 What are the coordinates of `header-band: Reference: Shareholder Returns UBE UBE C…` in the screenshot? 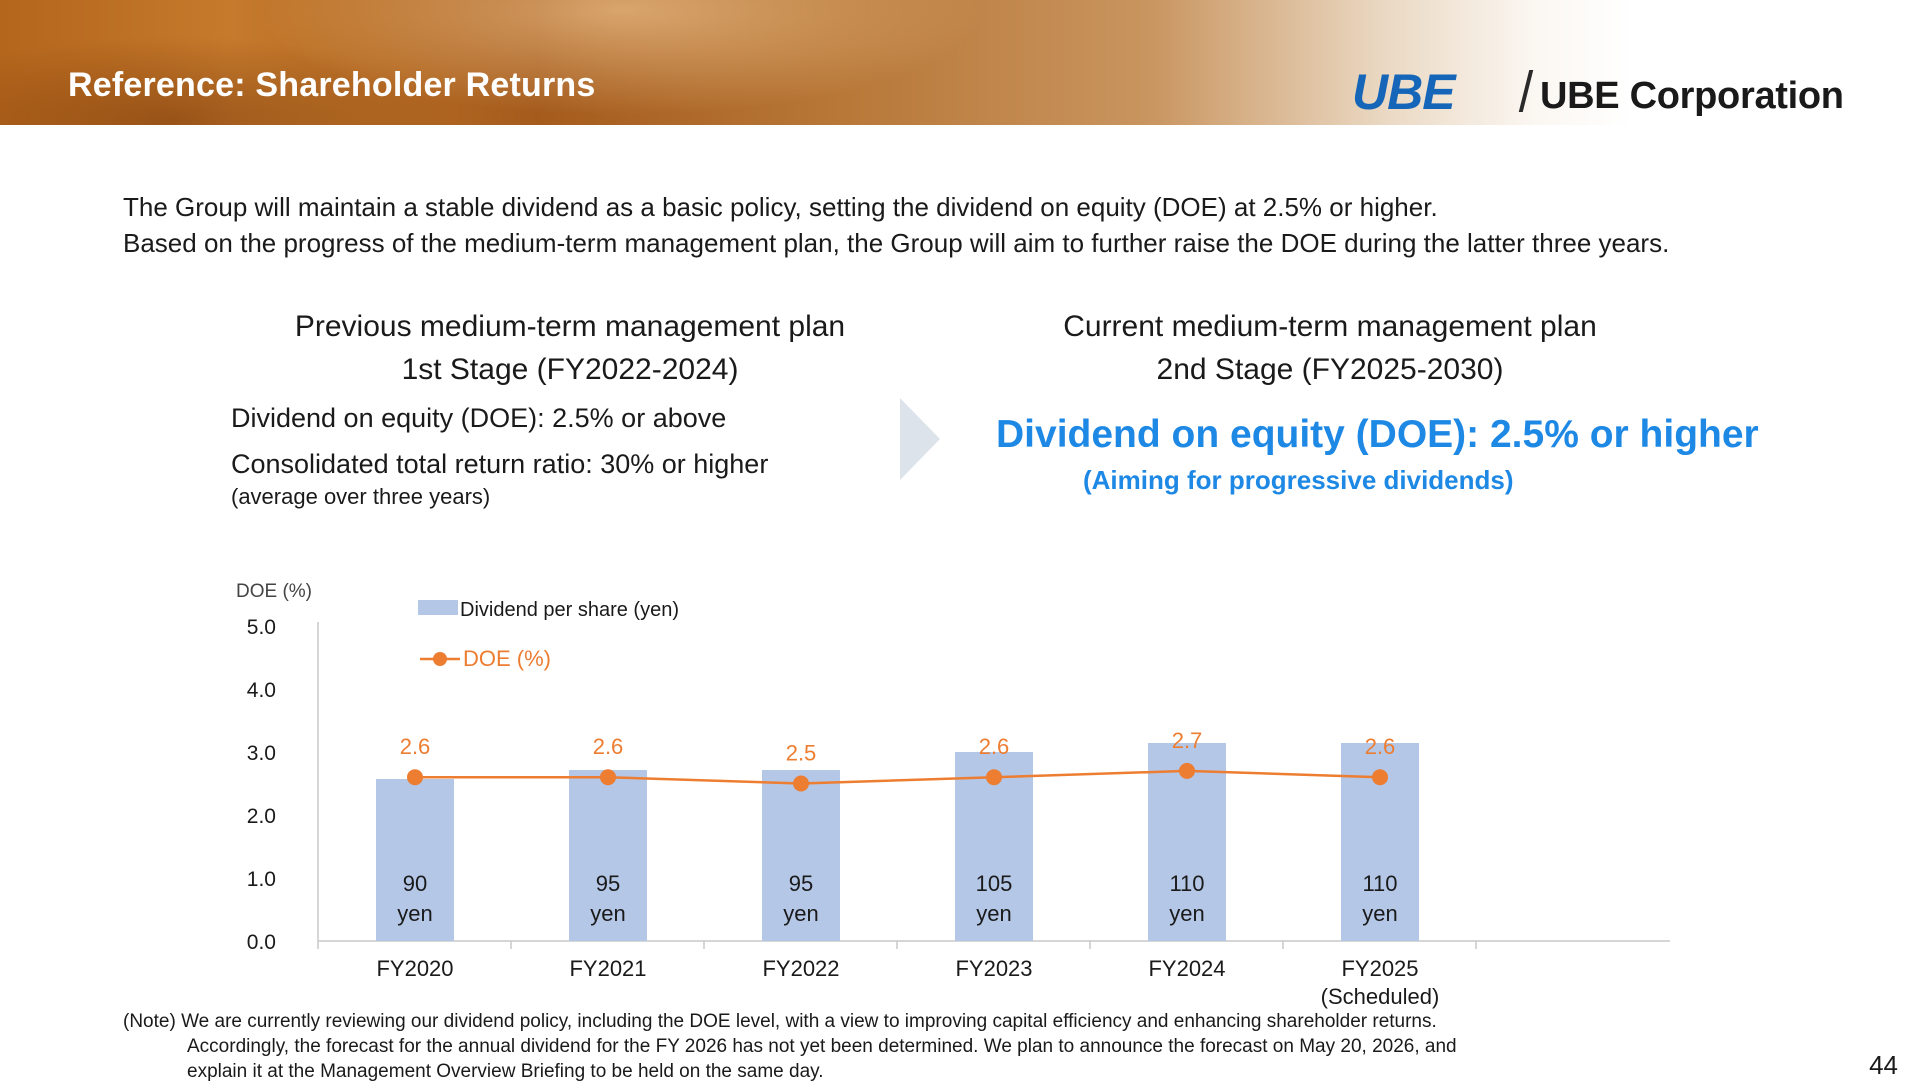 It's located at (960, 62).